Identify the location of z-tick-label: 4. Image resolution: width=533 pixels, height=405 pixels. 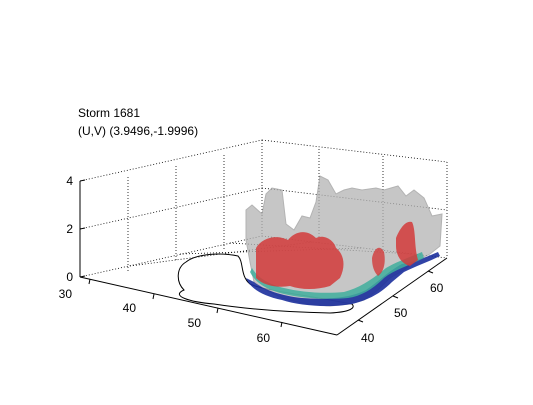
(69, 181).